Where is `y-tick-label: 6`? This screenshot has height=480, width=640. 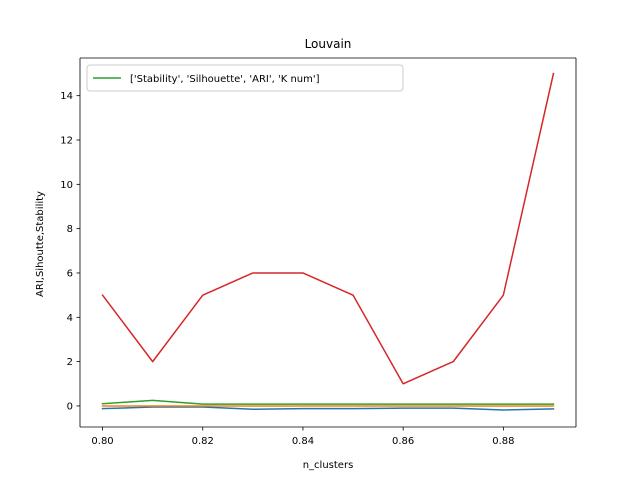 y-tick-label: 6 is located at coordinates (70, 273).